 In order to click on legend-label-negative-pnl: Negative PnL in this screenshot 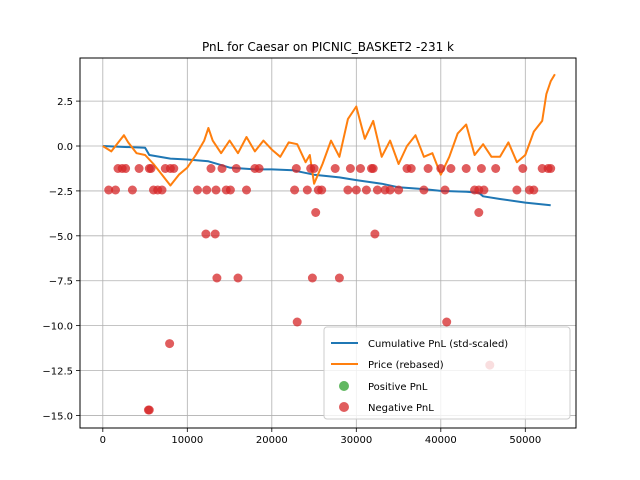, I will do `click(401, 408)`.